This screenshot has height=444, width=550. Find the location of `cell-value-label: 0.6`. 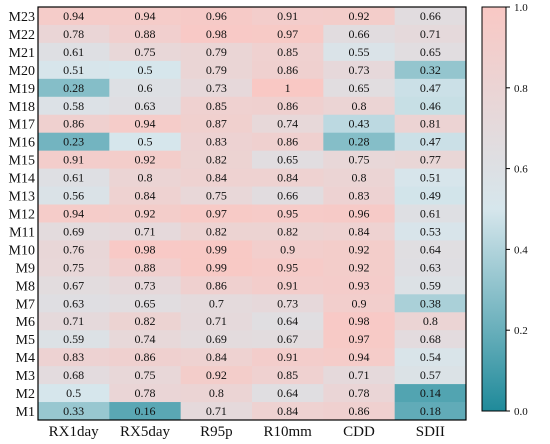

cell-value-label: 0.6 is located at coordinates (145, 88).